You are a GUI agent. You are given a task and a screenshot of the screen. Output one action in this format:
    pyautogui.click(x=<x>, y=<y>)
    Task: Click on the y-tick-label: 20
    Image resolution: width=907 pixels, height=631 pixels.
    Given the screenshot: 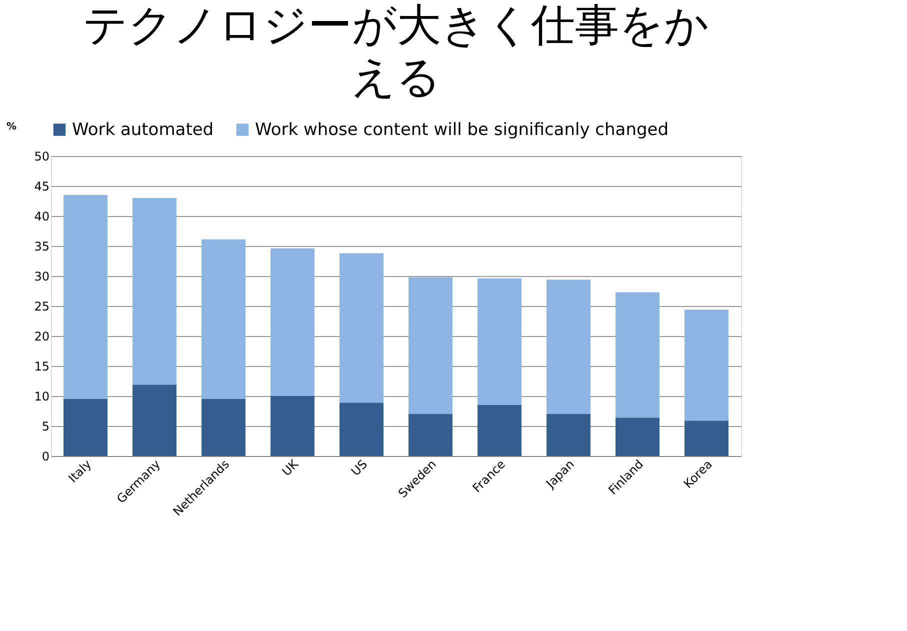 What is the action you would take?
    pyautogui.click(x=42, y=337)
    